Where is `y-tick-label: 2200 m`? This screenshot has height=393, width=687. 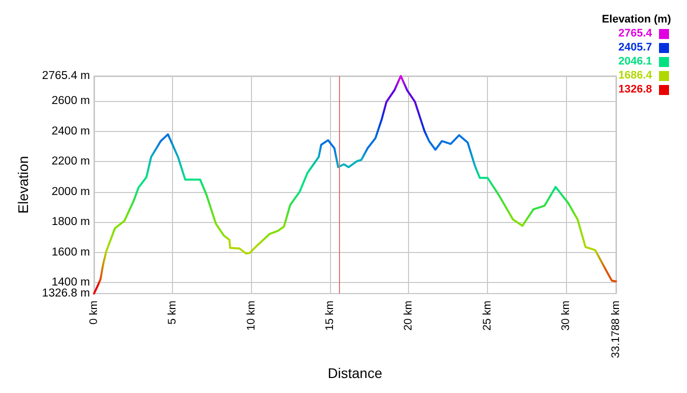
y-tick-label: 2200 m is located at coordinates (71, 162).